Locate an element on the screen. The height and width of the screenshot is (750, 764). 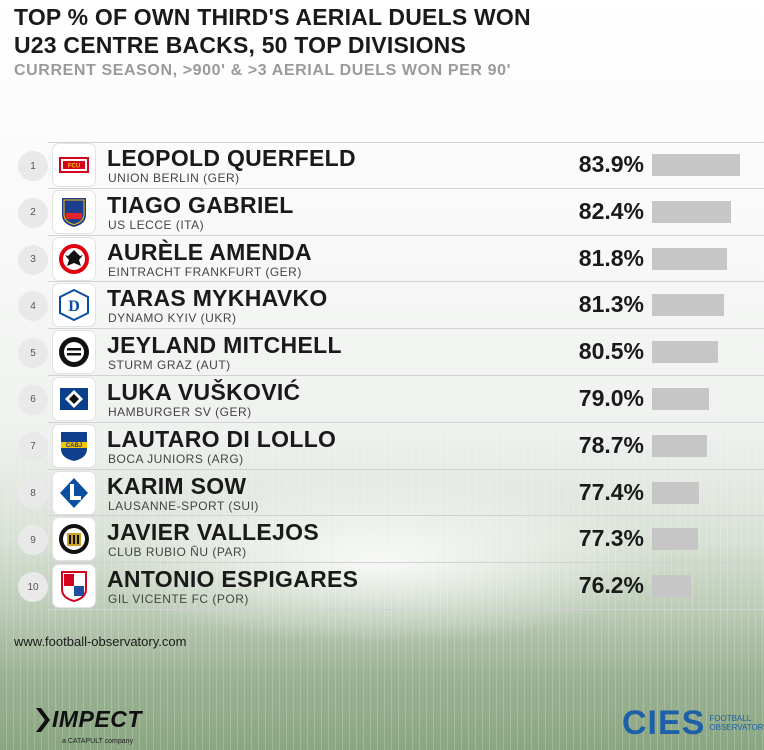
chart-title-line2: U23 CENTRE BACKS, 50 TOP DIVISIONS is located at coordinates (240, 45).